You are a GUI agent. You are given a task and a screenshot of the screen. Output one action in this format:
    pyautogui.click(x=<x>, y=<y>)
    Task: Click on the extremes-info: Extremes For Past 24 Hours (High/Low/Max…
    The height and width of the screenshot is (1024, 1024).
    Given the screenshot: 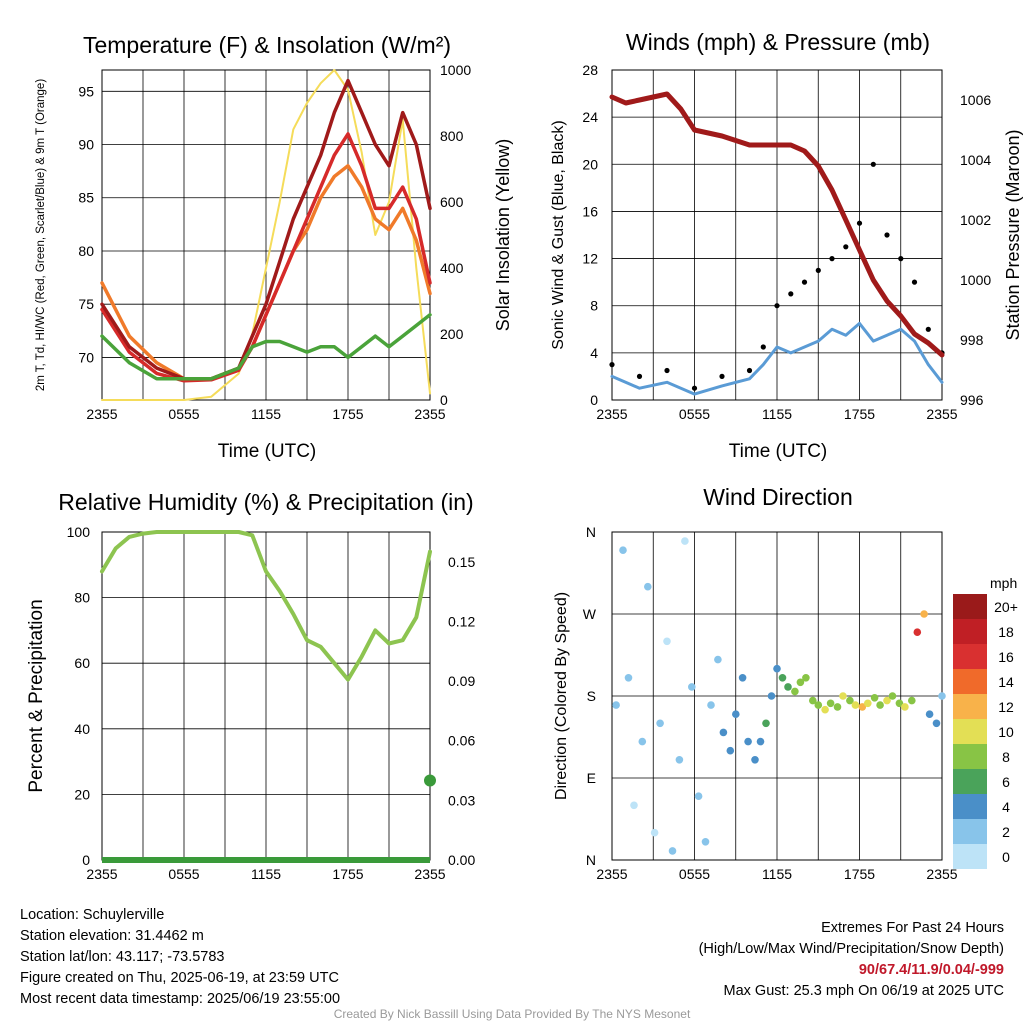 What is the action you would take?
    pyautogui.click(x=851, y=960)
    